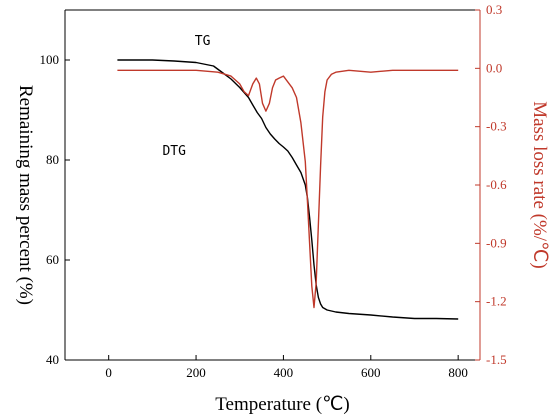 The height and width of the screenshot is (418, 550). I want to click on left-y-axis-title: Remaining mass percent (%), so click(25, 195).